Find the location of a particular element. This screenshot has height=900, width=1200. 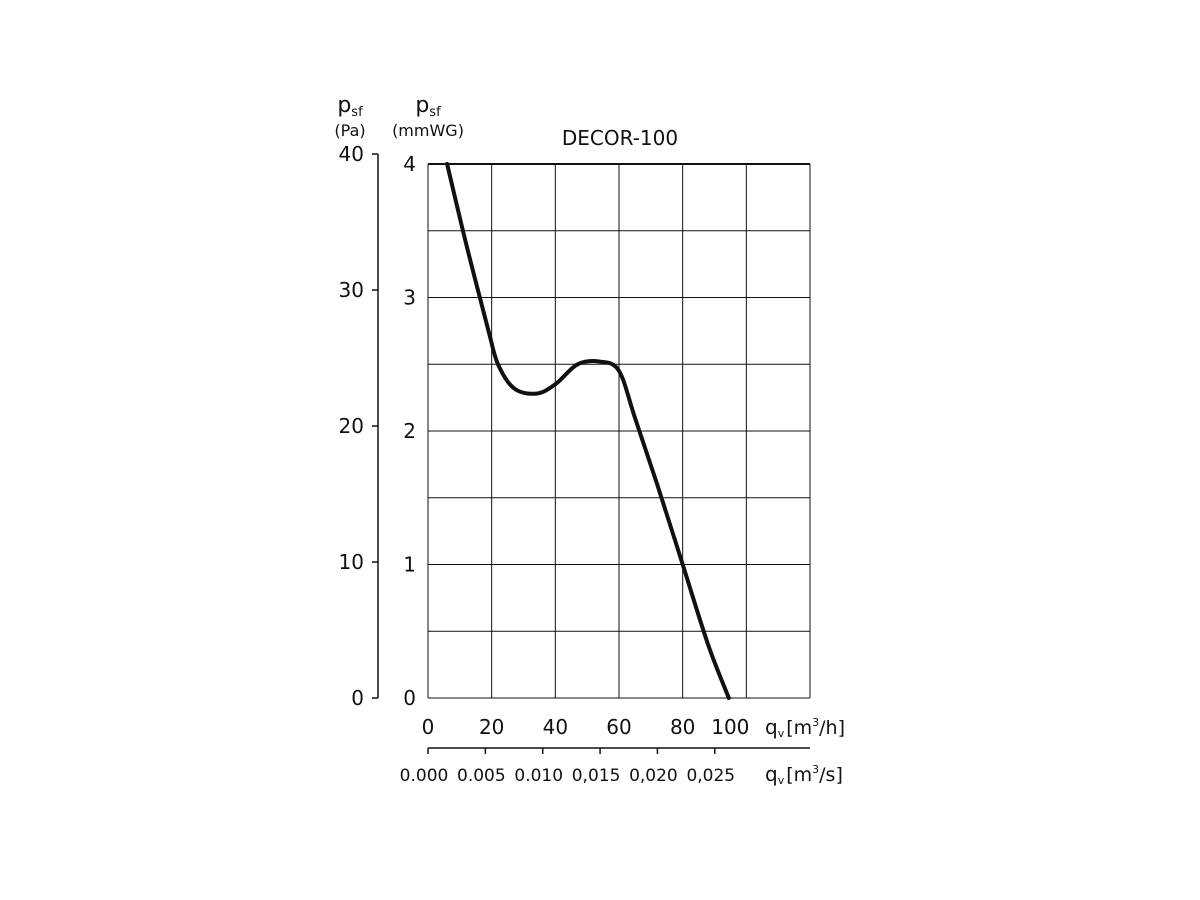

right-axis-unit: (mmWG) is located at coordinates (428, 130).